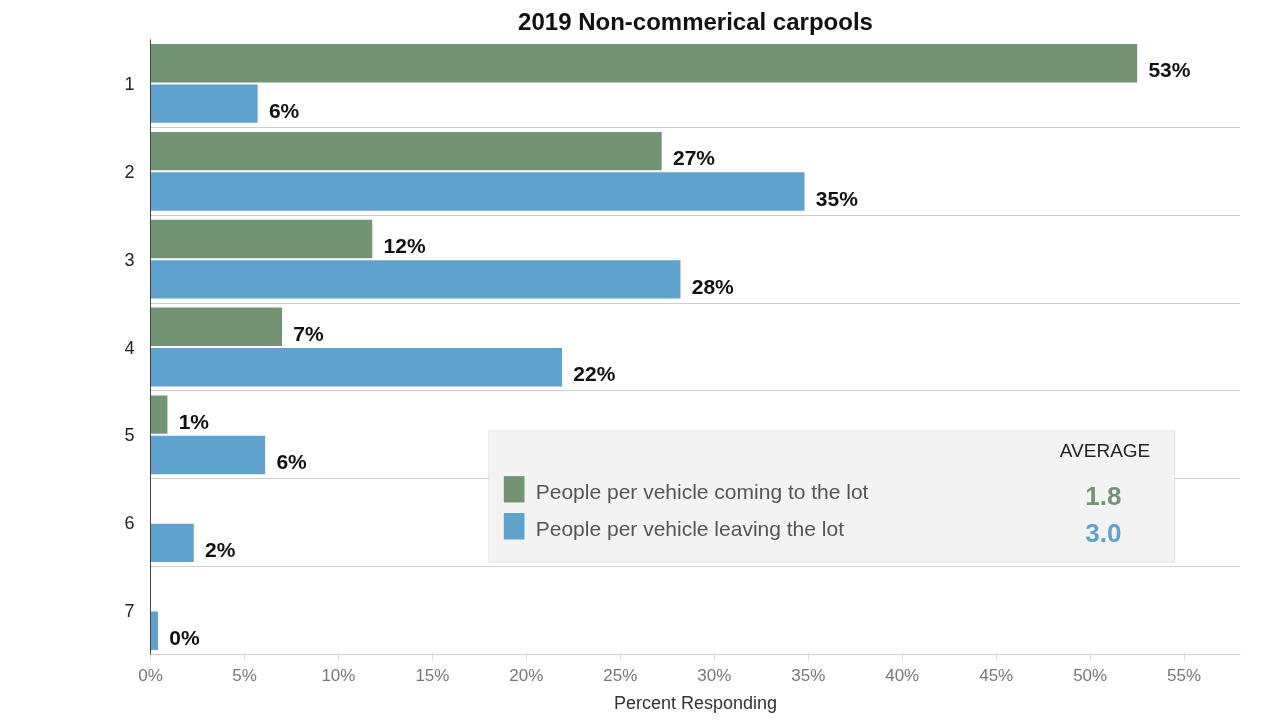 This screenshot has height=728, width=1270. I want to click on x-axis-title: Percent Responding, so click(695, 702).